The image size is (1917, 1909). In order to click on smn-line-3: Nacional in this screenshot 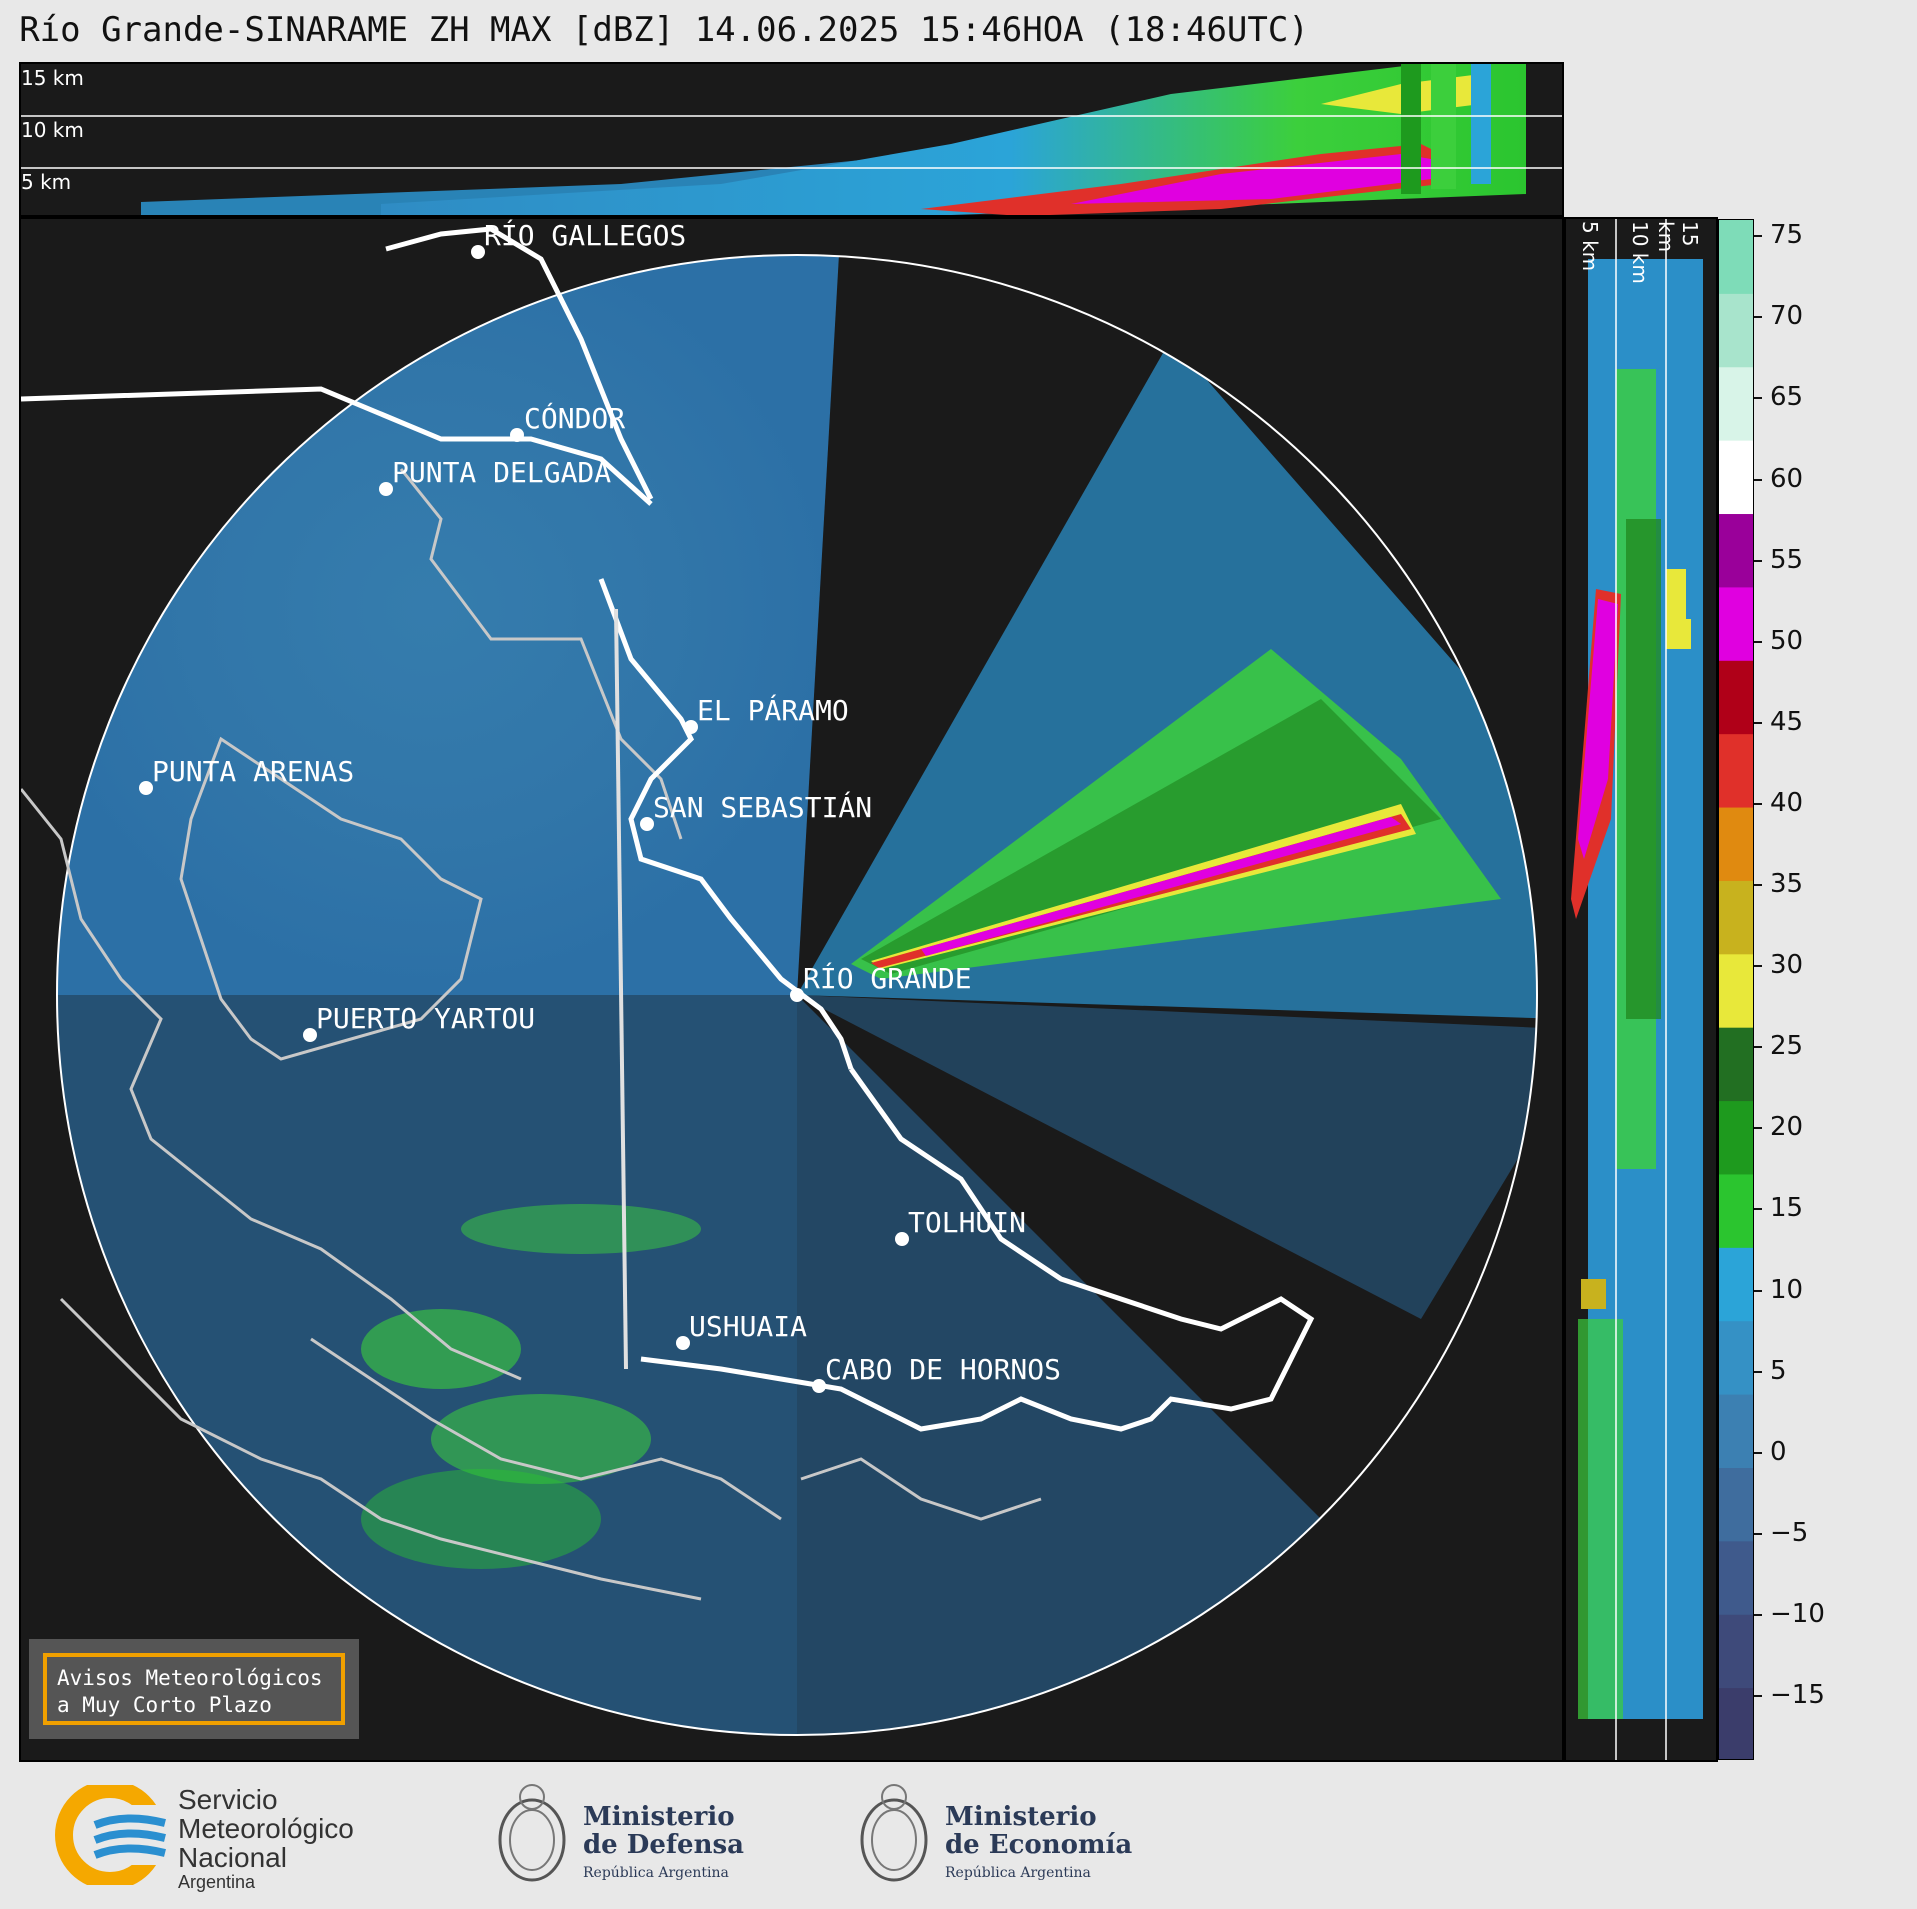, I will do `click(232, 1857)`.